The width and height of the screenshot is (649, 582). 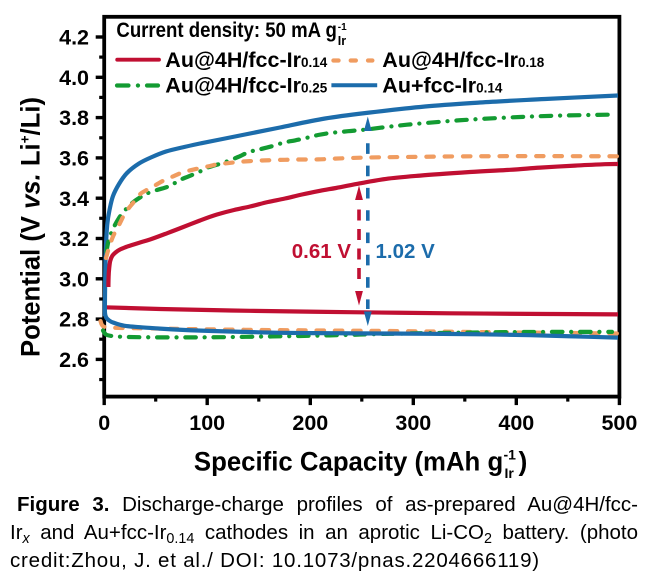 What do you see at coordinates (74, 38) in the screenshot?
I see `svg-text: 4.2` at bounding box center [74, 38].